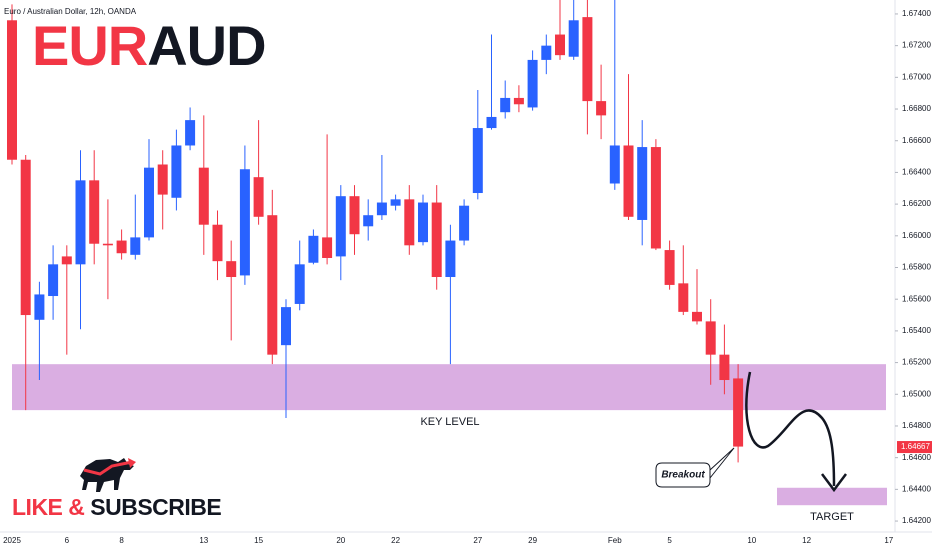 The height and width of the screenshot is (550, 932). Describe the element at coordinates (477, 540) in the screenshot. I see `x-tick-label: 27` at that location.